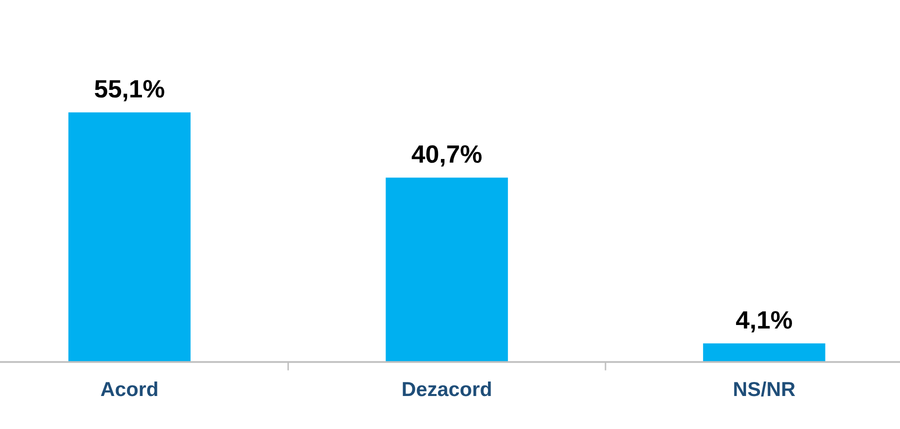 The image size is (900, 429). Describe the element at coordinates (765, 388) in the screenshot. I see `x-tick-label: NS/NR` at that location.